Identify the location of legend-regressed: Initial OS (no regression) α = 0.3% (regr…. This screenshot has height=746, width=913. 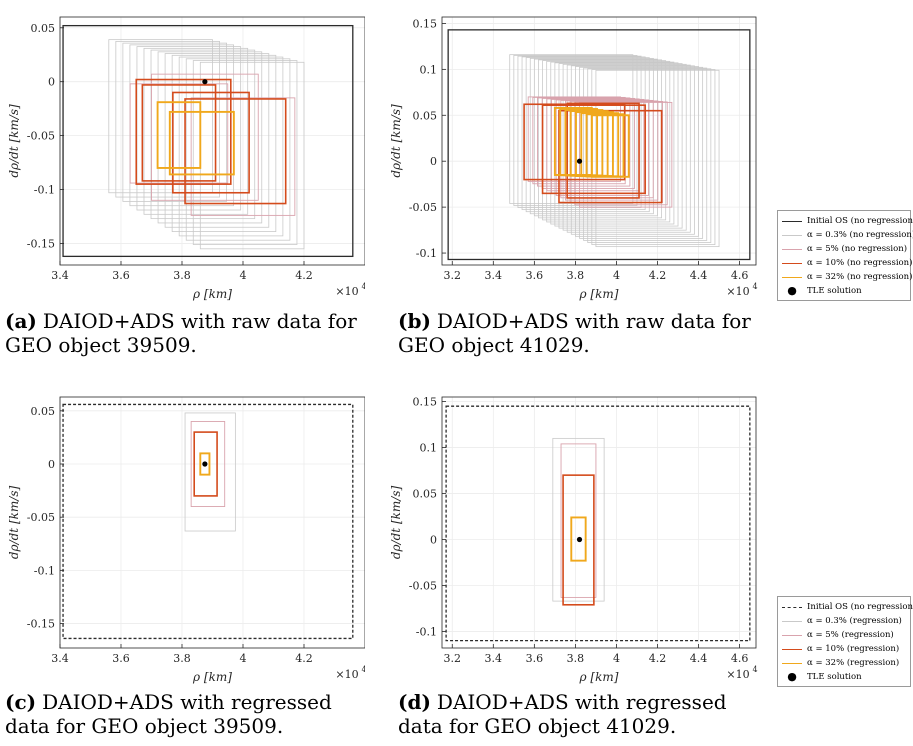
(845, 641).